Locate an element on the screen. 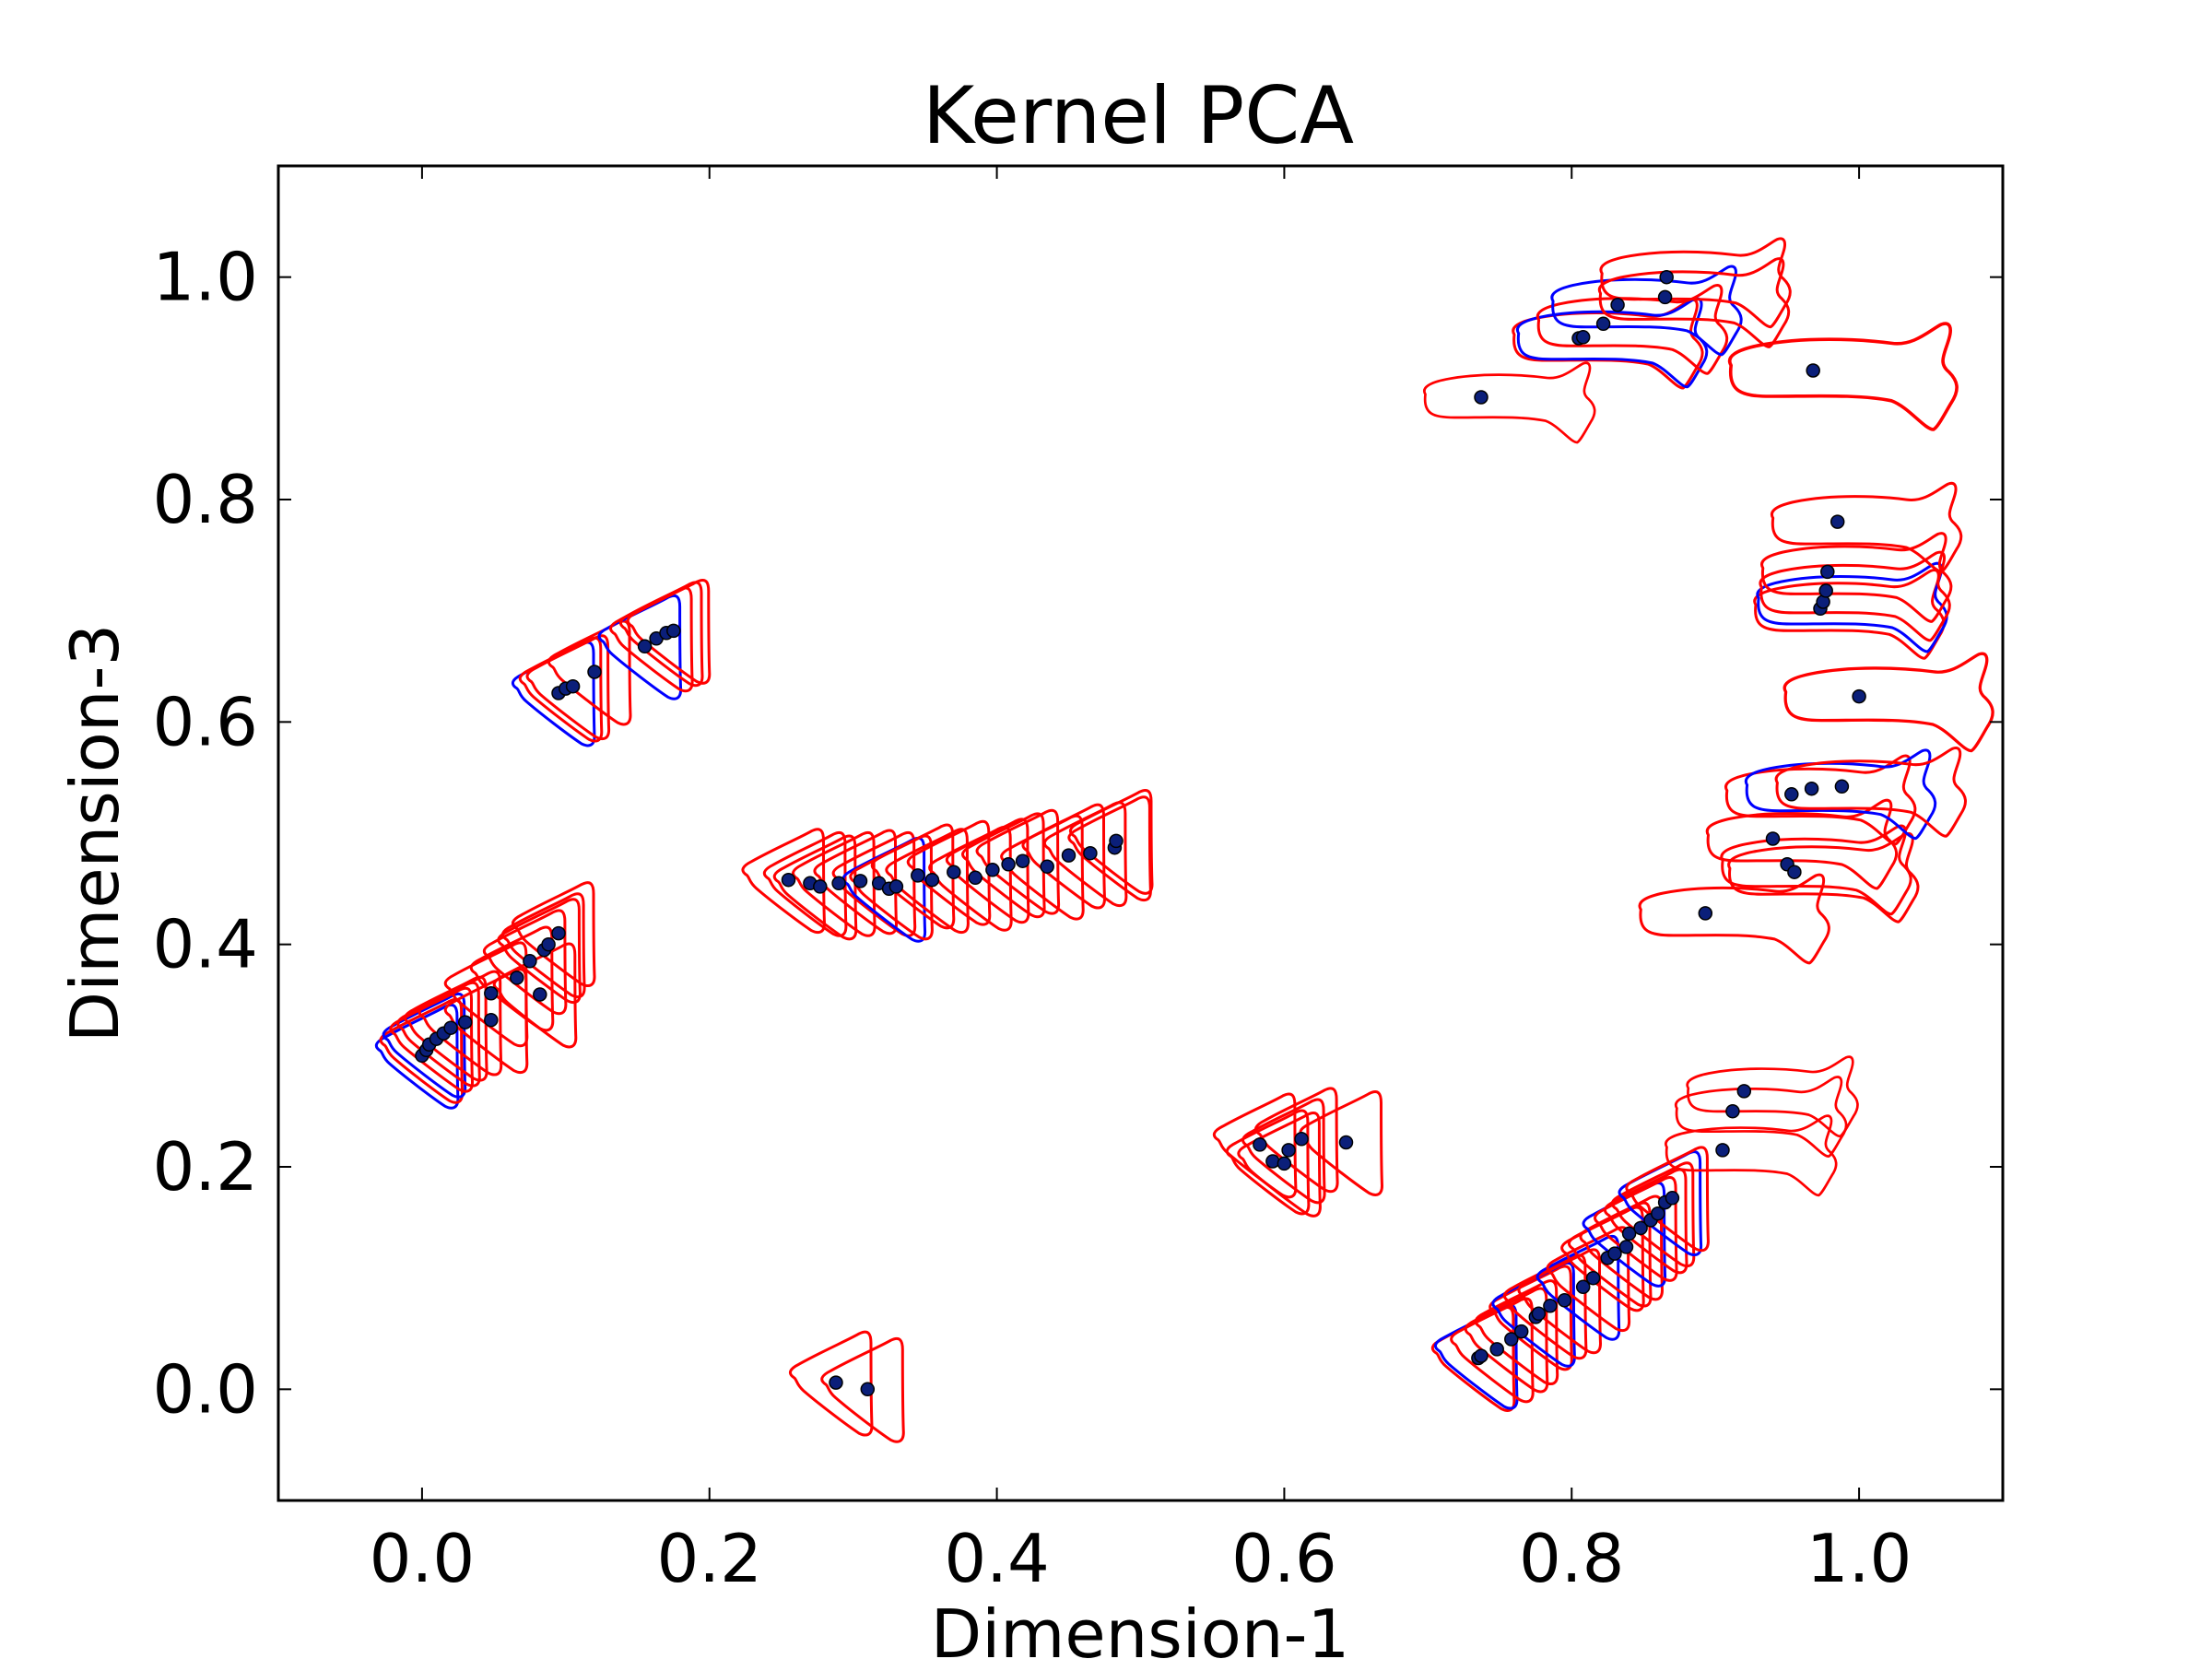 Image resolution: width=2212 pixels, height=1659 pixels. x-tick-label: 0.6 is located at coordinates (1284, 1558).